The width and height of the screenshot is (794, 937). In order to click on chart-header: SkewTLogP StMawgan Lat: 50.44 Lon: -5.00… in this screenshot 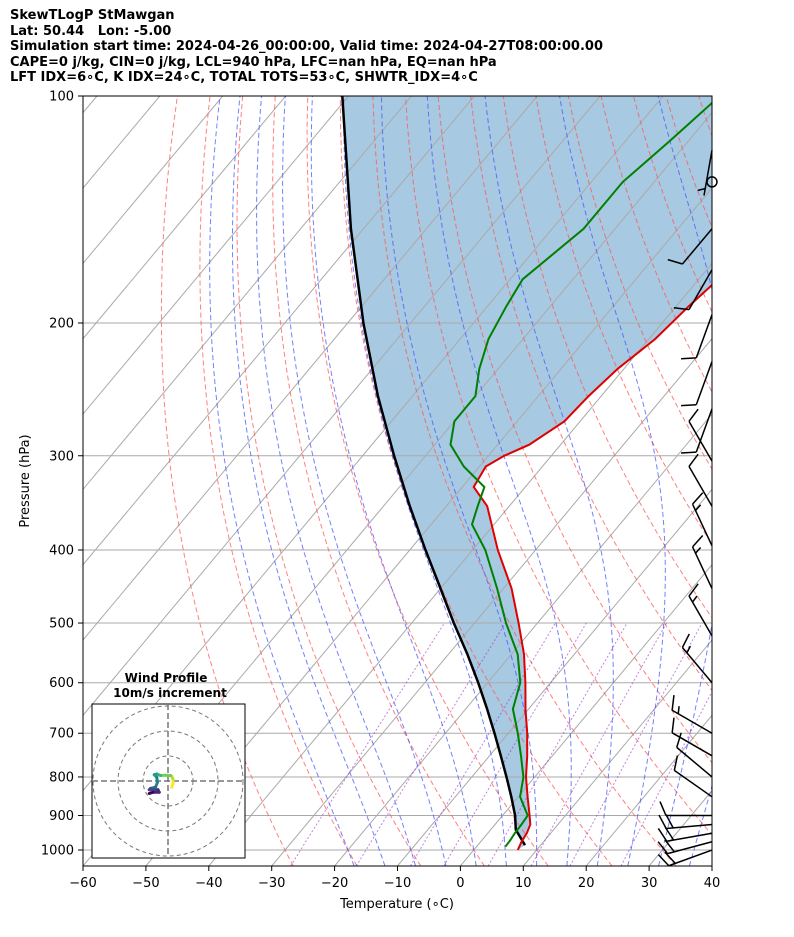, I will do `click(306, 47)`.